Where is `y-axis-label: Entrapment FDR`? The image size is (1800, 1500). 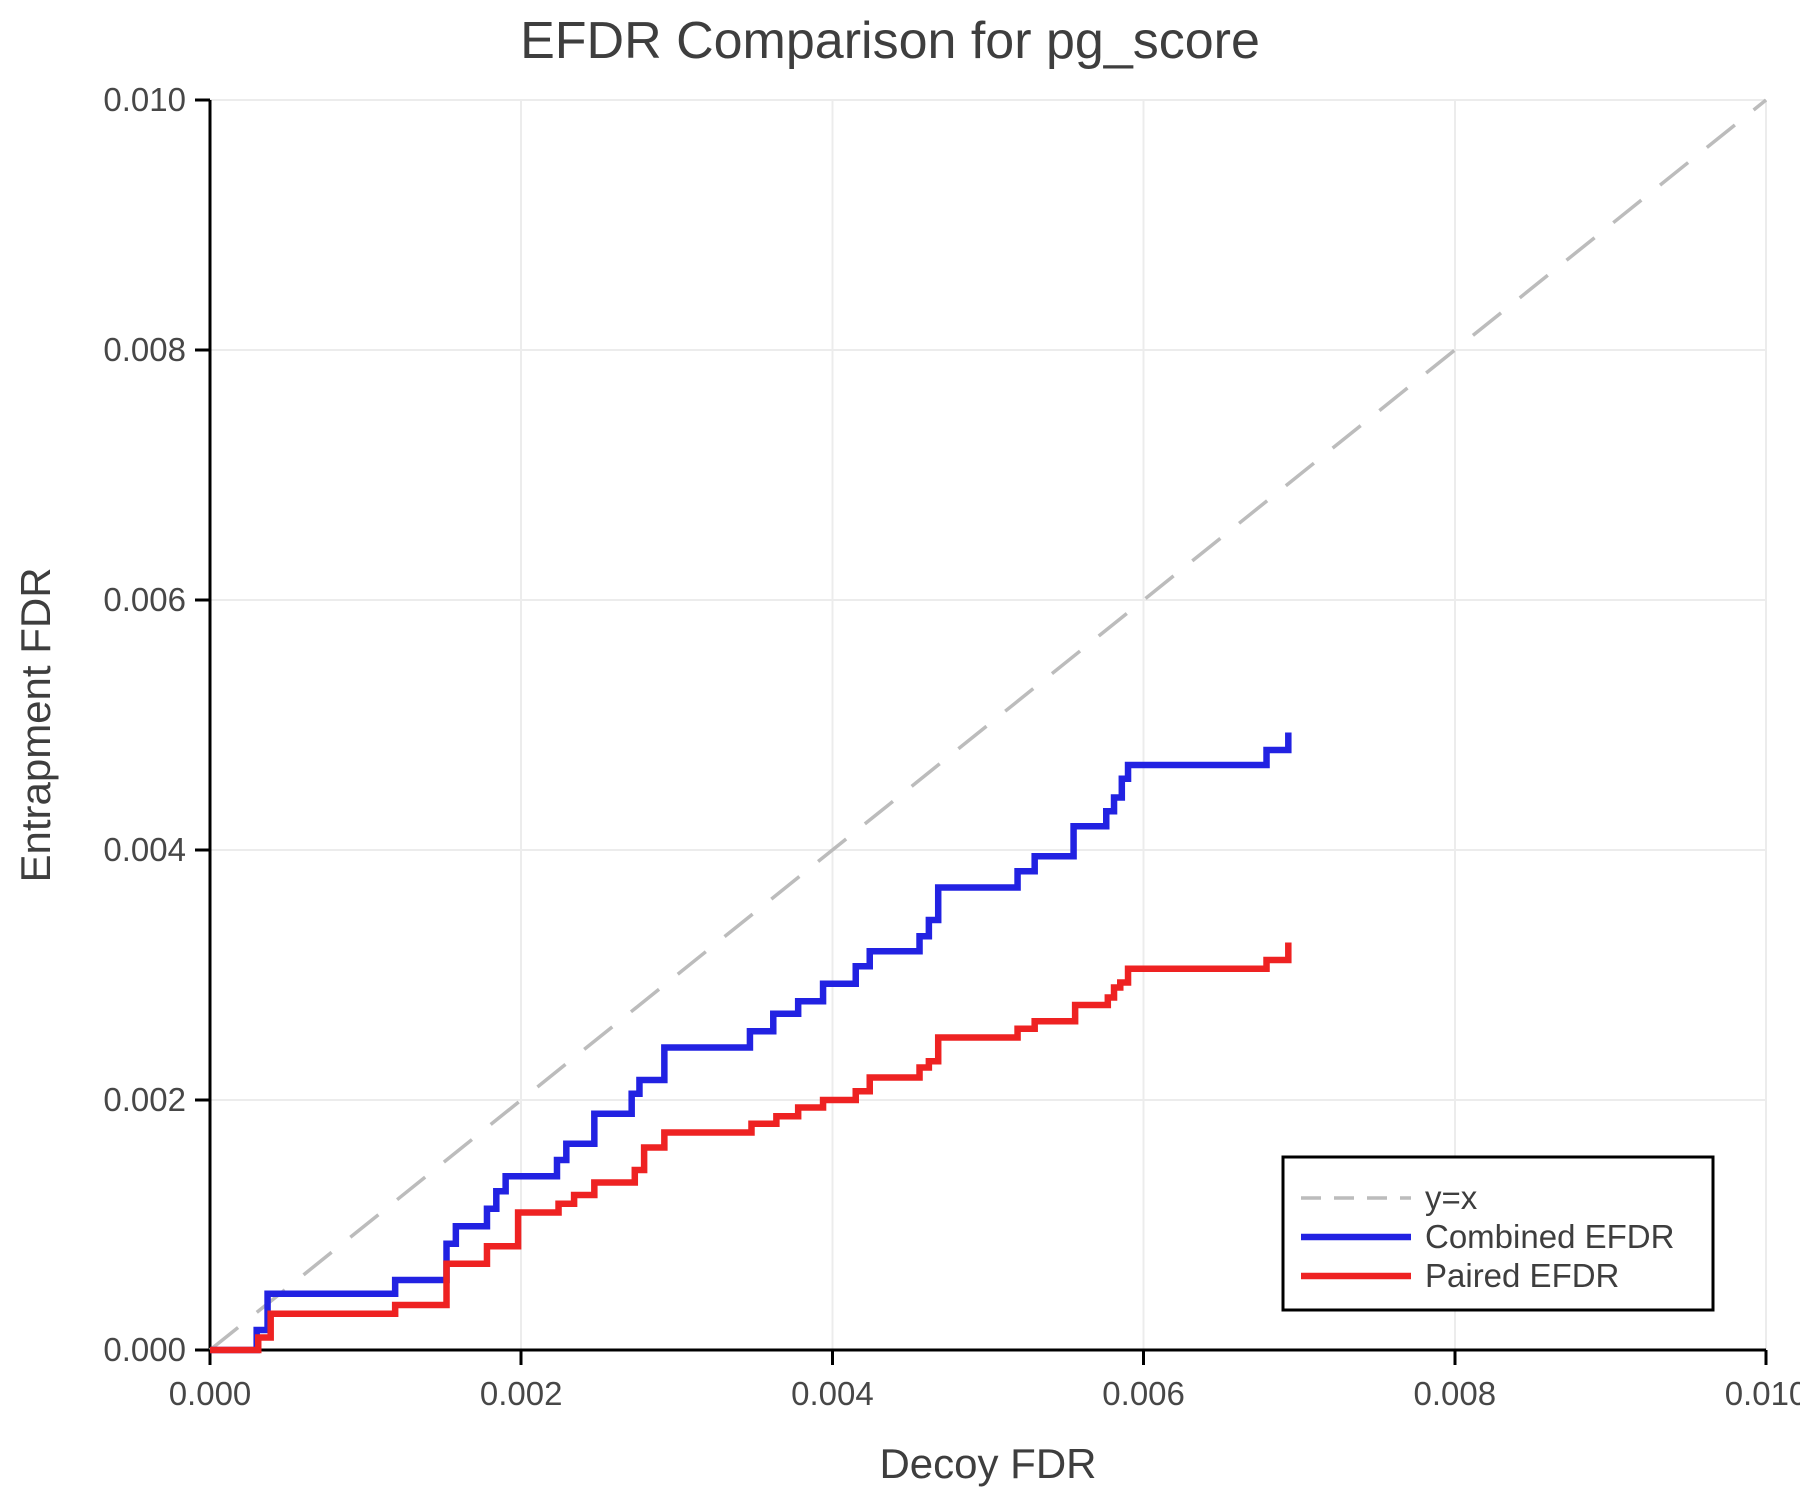 y-axis-label: Entrapment FDR is located at coordinates (35, 724).